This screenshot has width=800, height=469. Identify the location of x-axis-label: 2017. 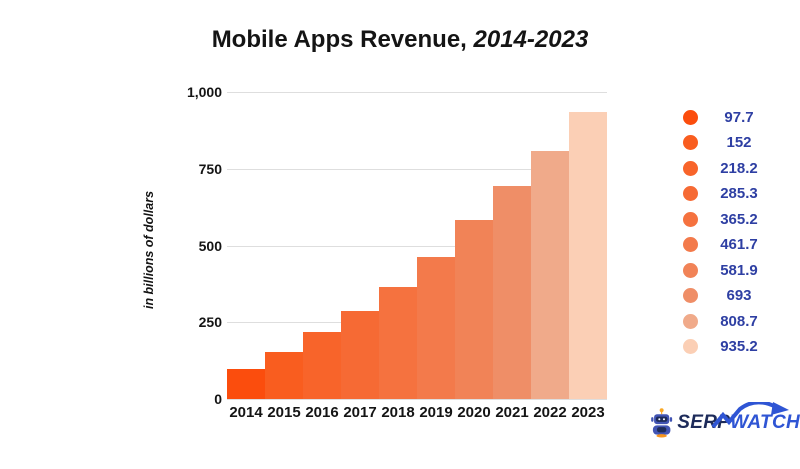
(360, 412).